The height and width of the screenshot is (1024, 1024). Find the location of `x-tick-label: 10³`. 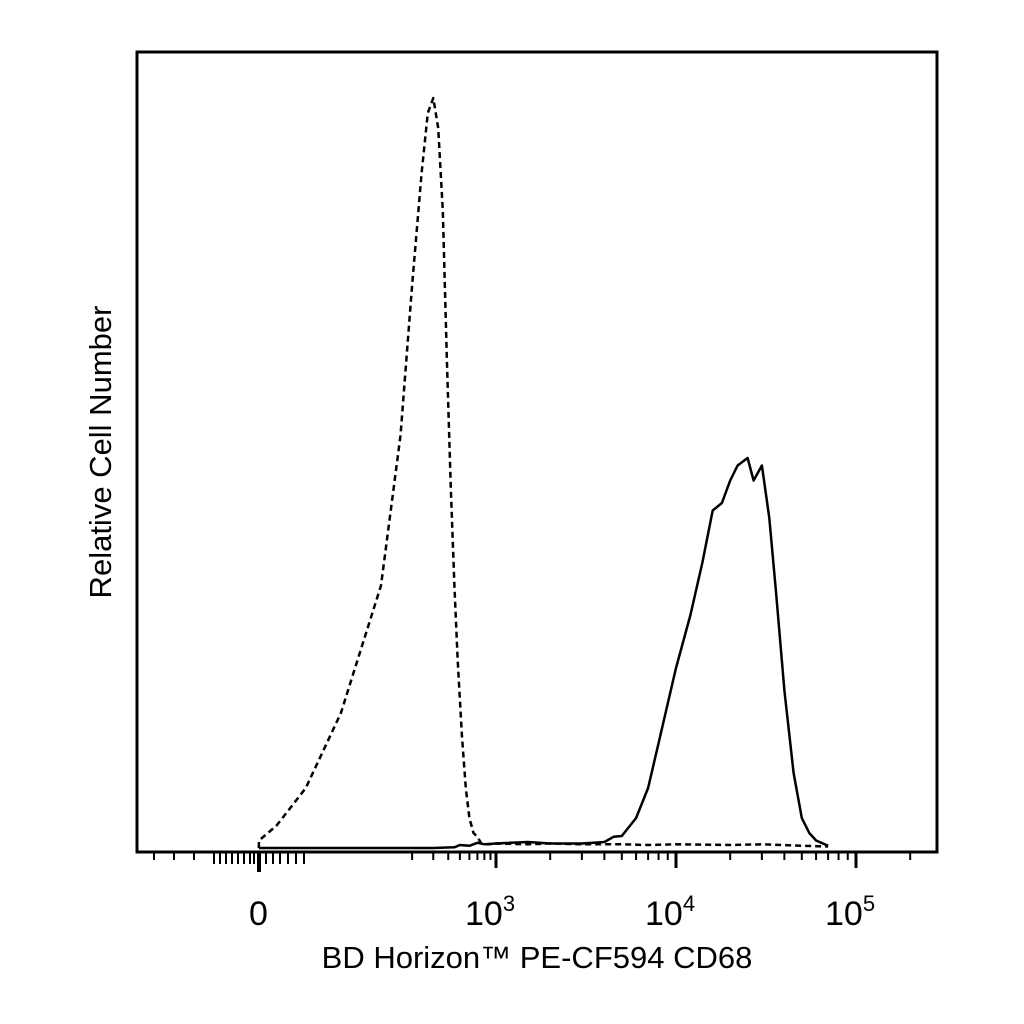

x-tick-label: 10³ is located at coordinates (490, 912).